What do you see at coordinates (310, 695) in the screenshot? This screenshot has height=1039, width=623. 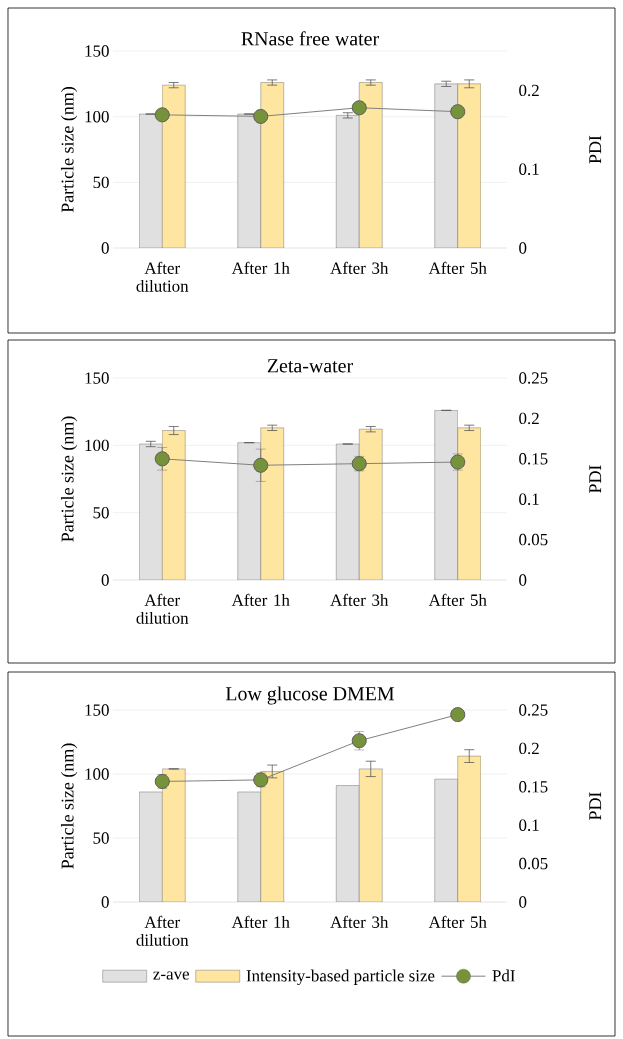 I see `chart-title: Low glucose DMEM` at bounding box center [310, 695].